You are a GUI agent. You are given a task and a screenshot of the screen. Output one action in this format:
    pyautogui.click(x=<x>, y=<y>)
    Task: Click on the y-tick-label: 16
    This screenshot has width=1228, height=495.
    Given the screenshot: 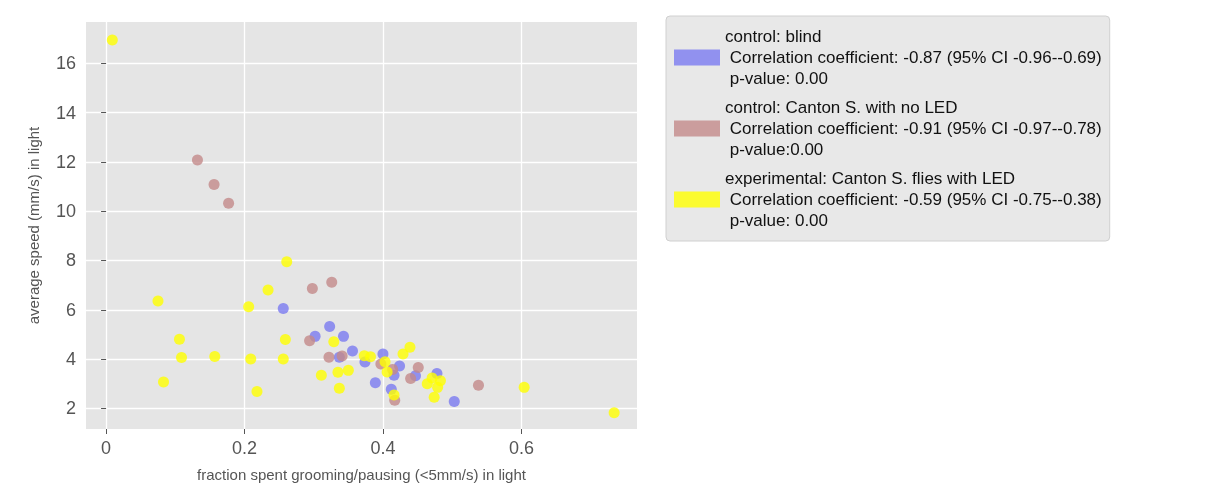 What is the action you would take?
    pyautogui.click(x=65, y=63)
    